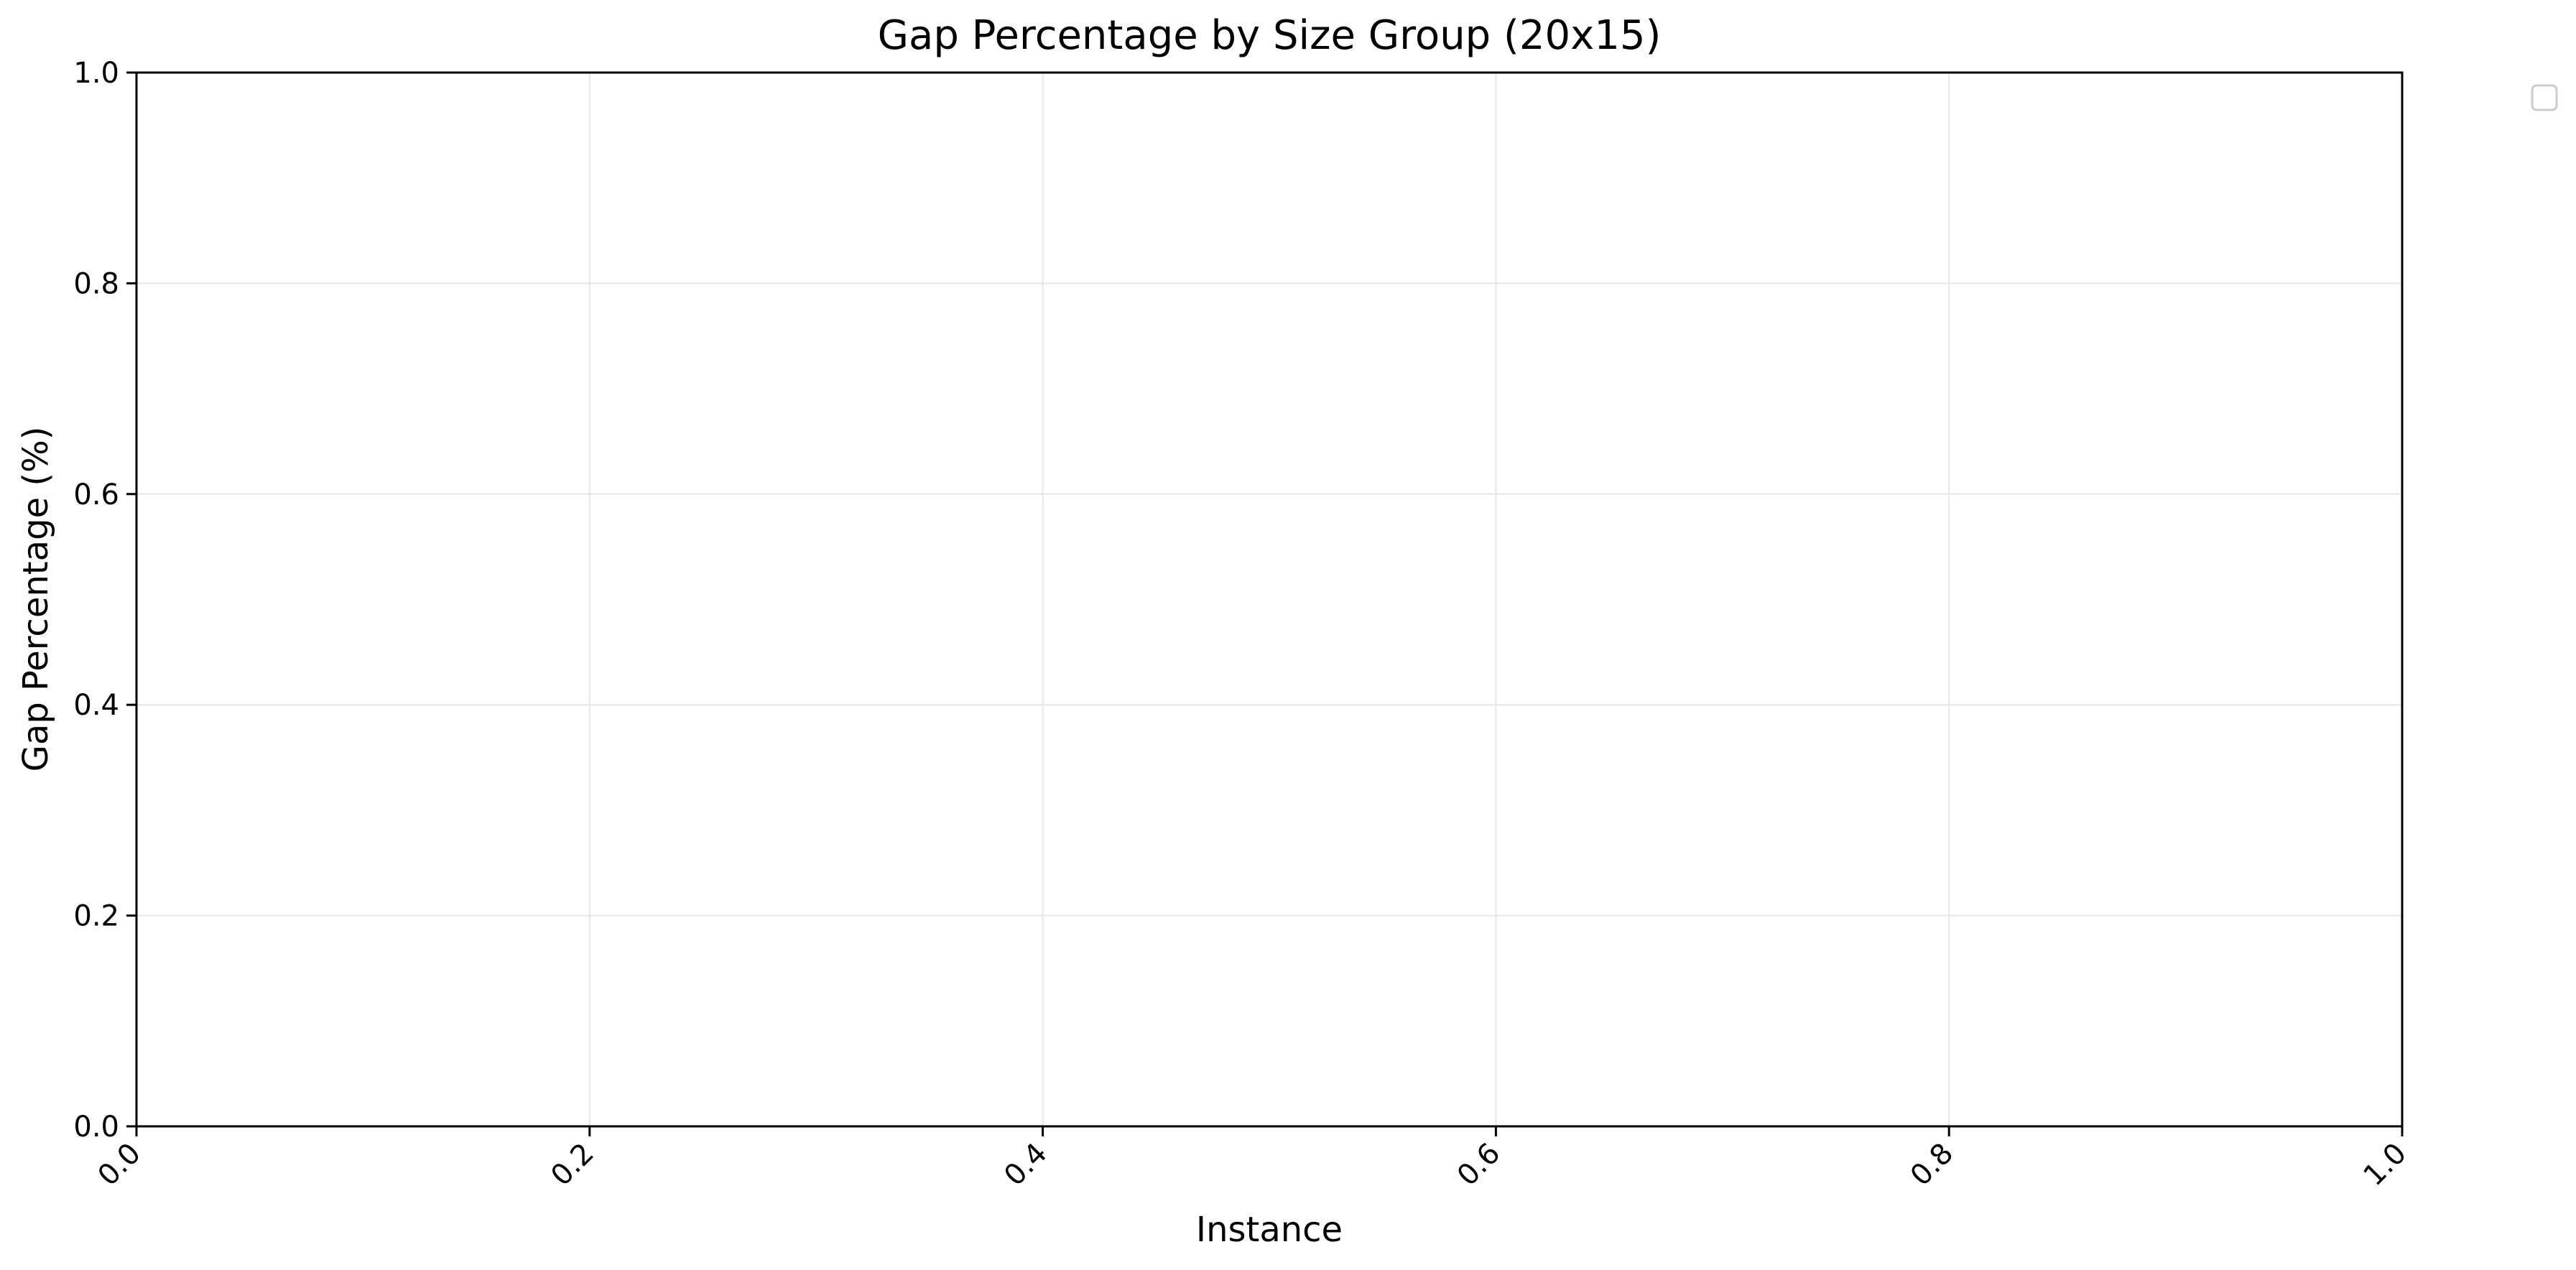 This screenshot has width=2576, height=1270. I want to click on legend-box, so click(2544, 97).